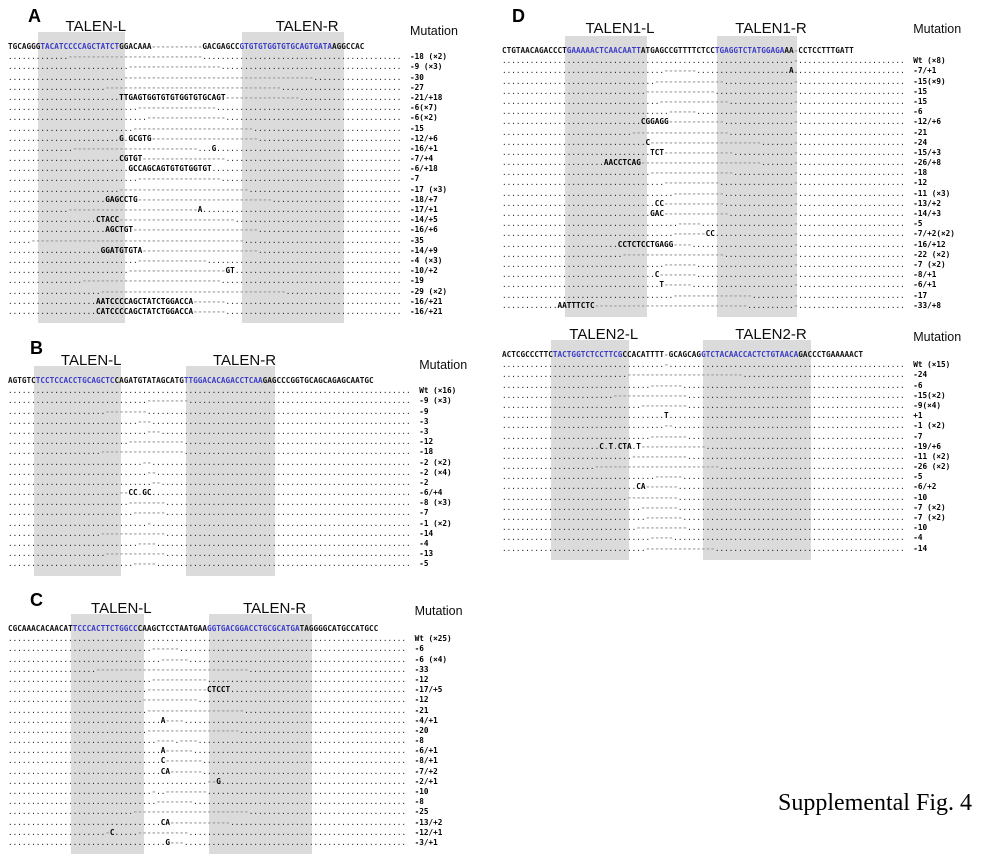 Image resolution: width=981 pixels, height=862 pixels. I want to click on mutation-label: -11 (×3), so click(932, 193).